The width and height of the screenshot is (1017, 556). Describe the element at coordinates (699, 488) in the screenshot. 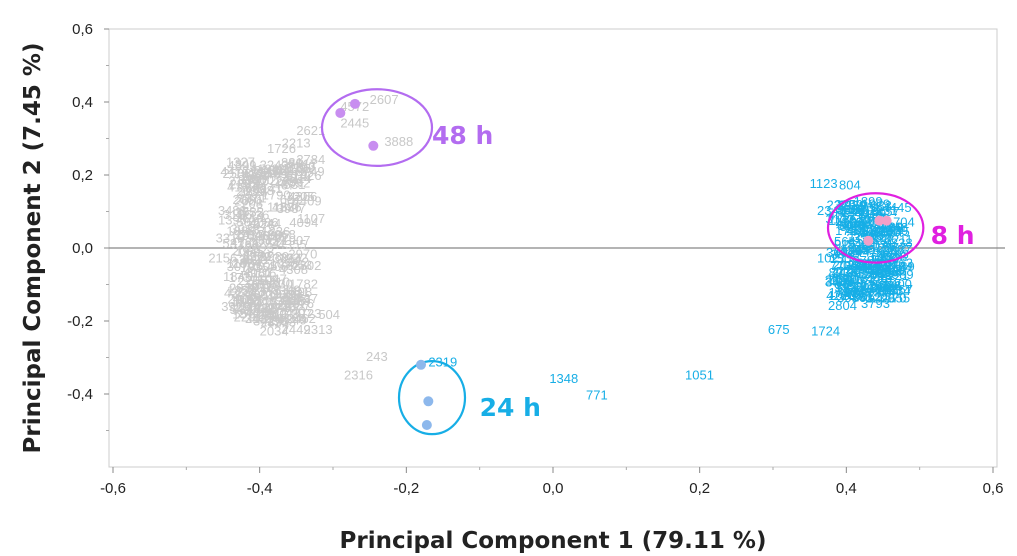

I see `x-tick-label: 0,2` at that location.